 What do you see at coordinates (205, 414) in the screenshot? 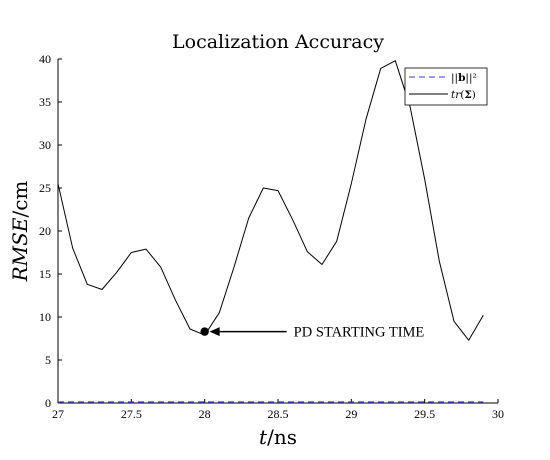
I see `x-tick-label: 28` at bounding box center [205, 414].